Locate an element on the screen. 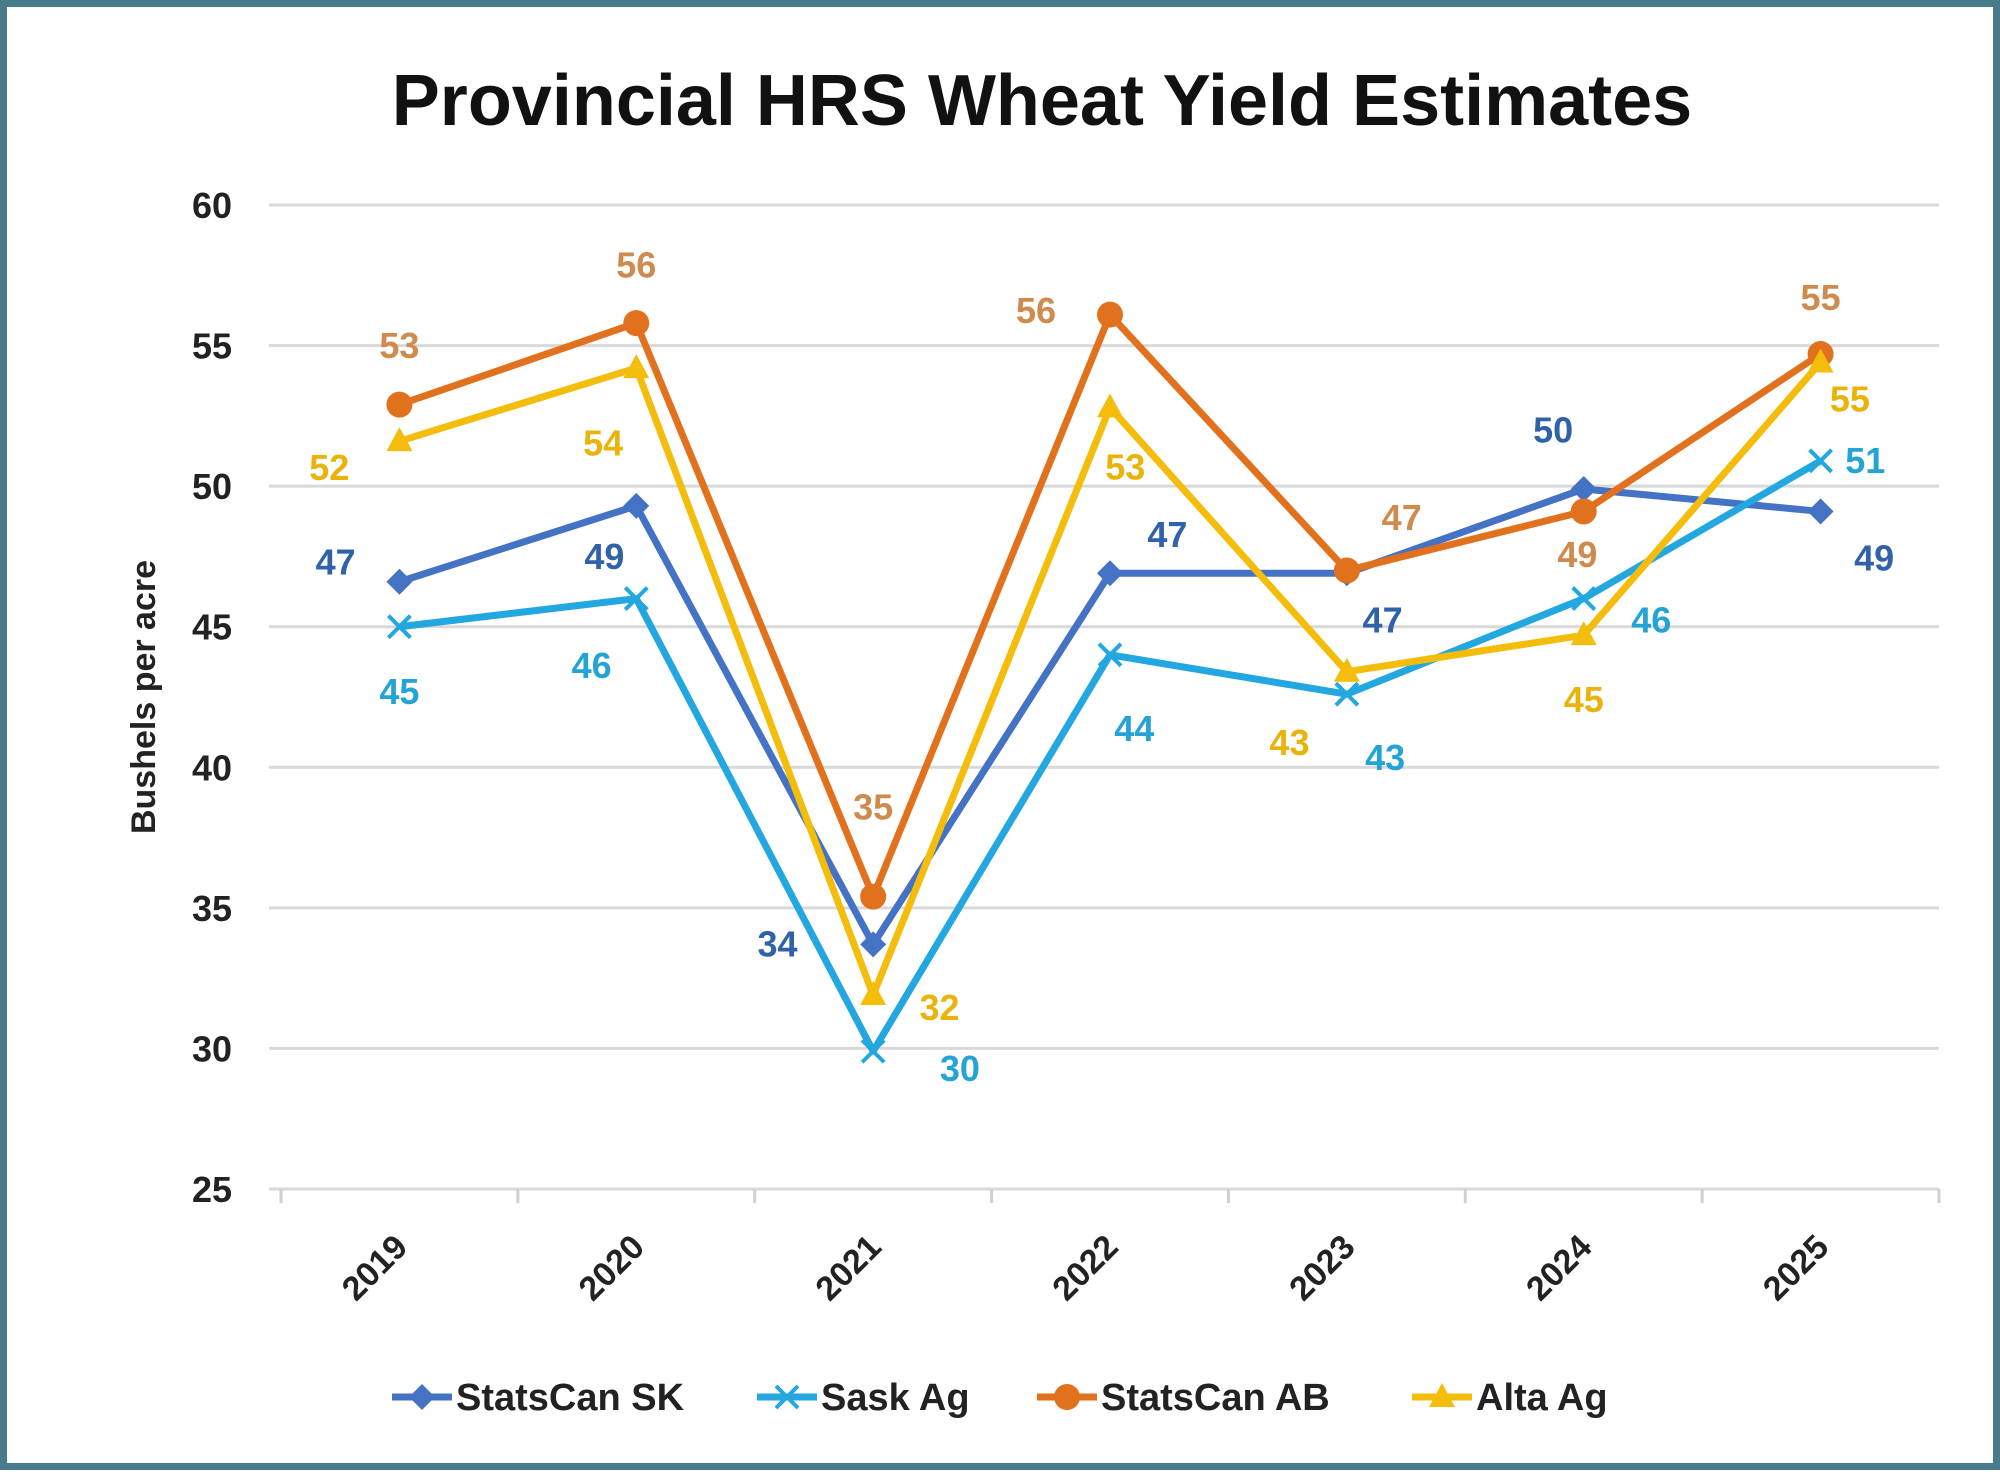 This screenshot has width=2000, height=1477. legend-item: Sask Ag is located at coordinates (863, 1398).